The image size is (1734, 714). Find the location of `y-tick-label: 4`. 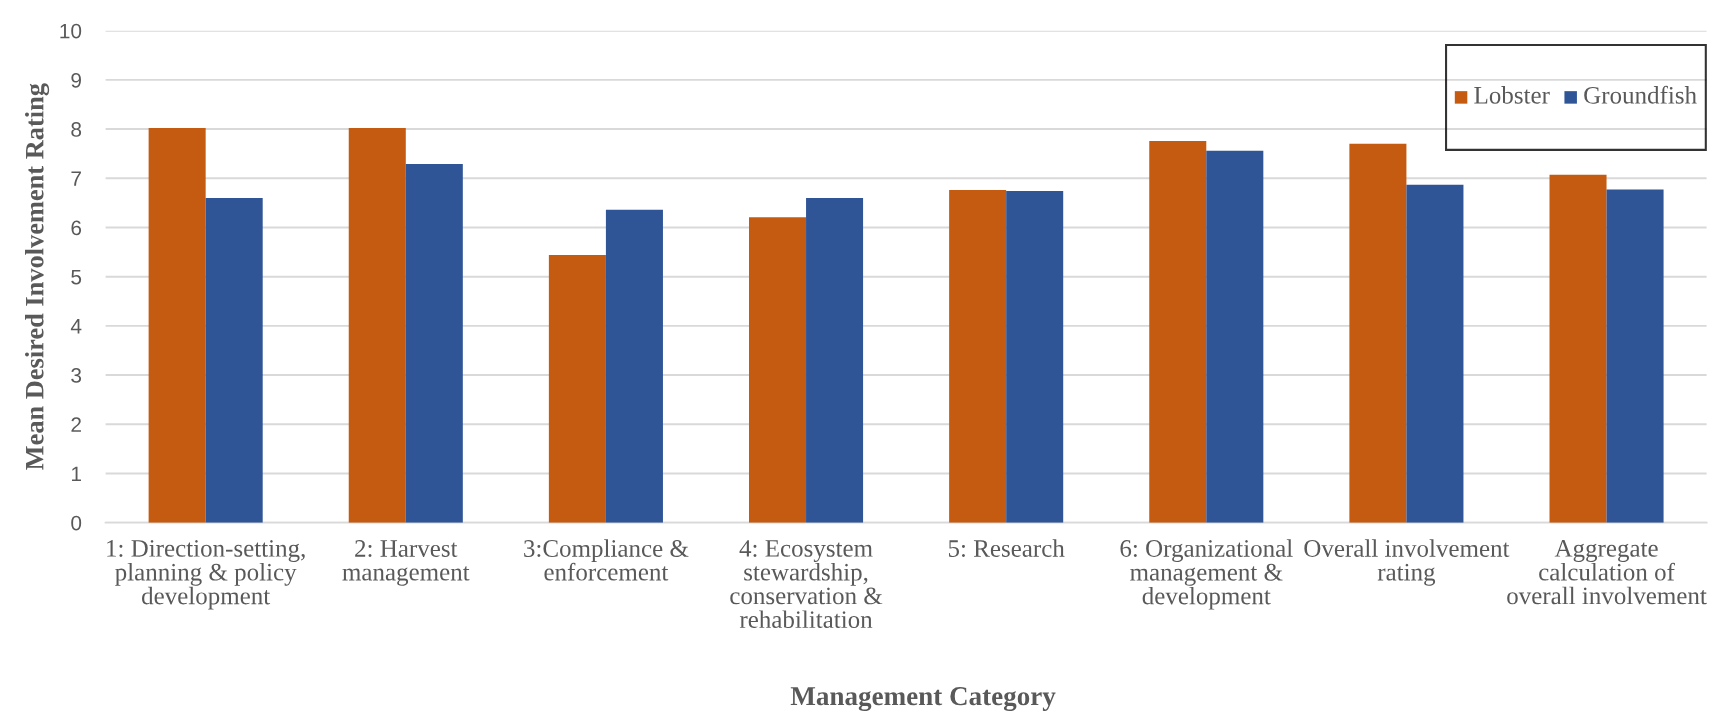

y-tick-label: 4 is located at coordinates (76, 326).